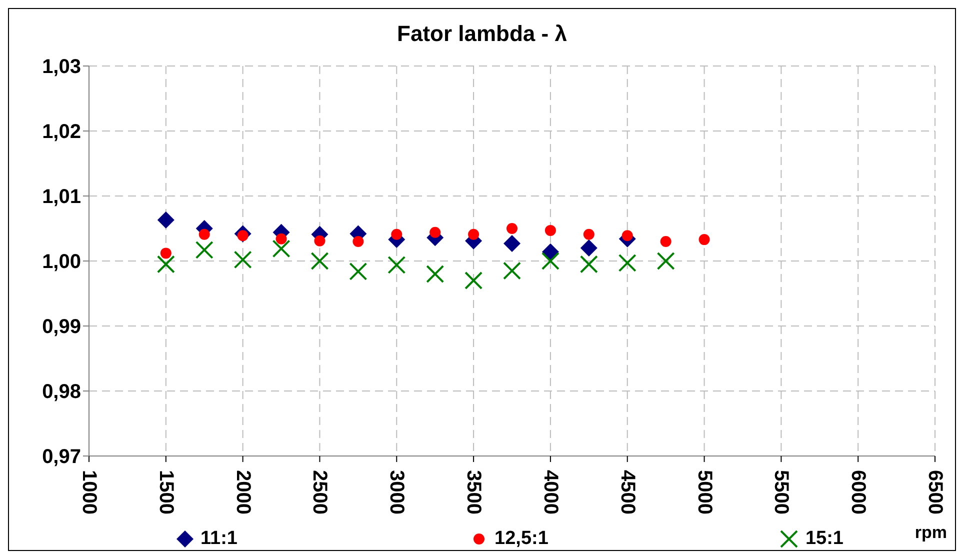 This screenshot has width=962, height=557. Describe the element at coordinates (824, 539) in the screenshot. I see `legend-label: 15:1` at that location.